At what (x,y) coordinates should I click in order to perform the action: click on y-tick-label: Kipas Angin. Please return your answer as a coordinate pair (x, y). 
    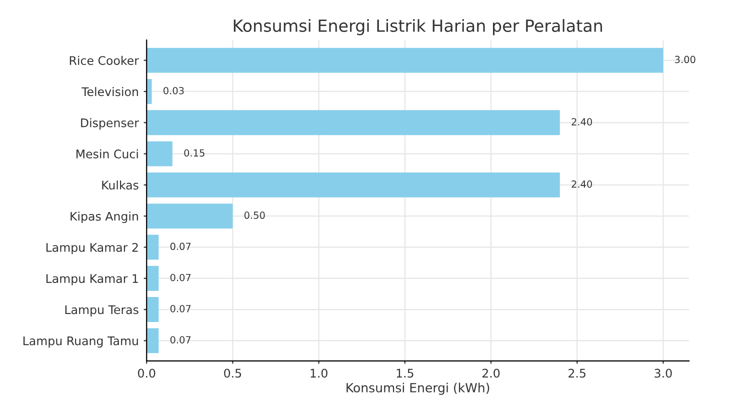
    Looking at the image, I should click on (104, 218).